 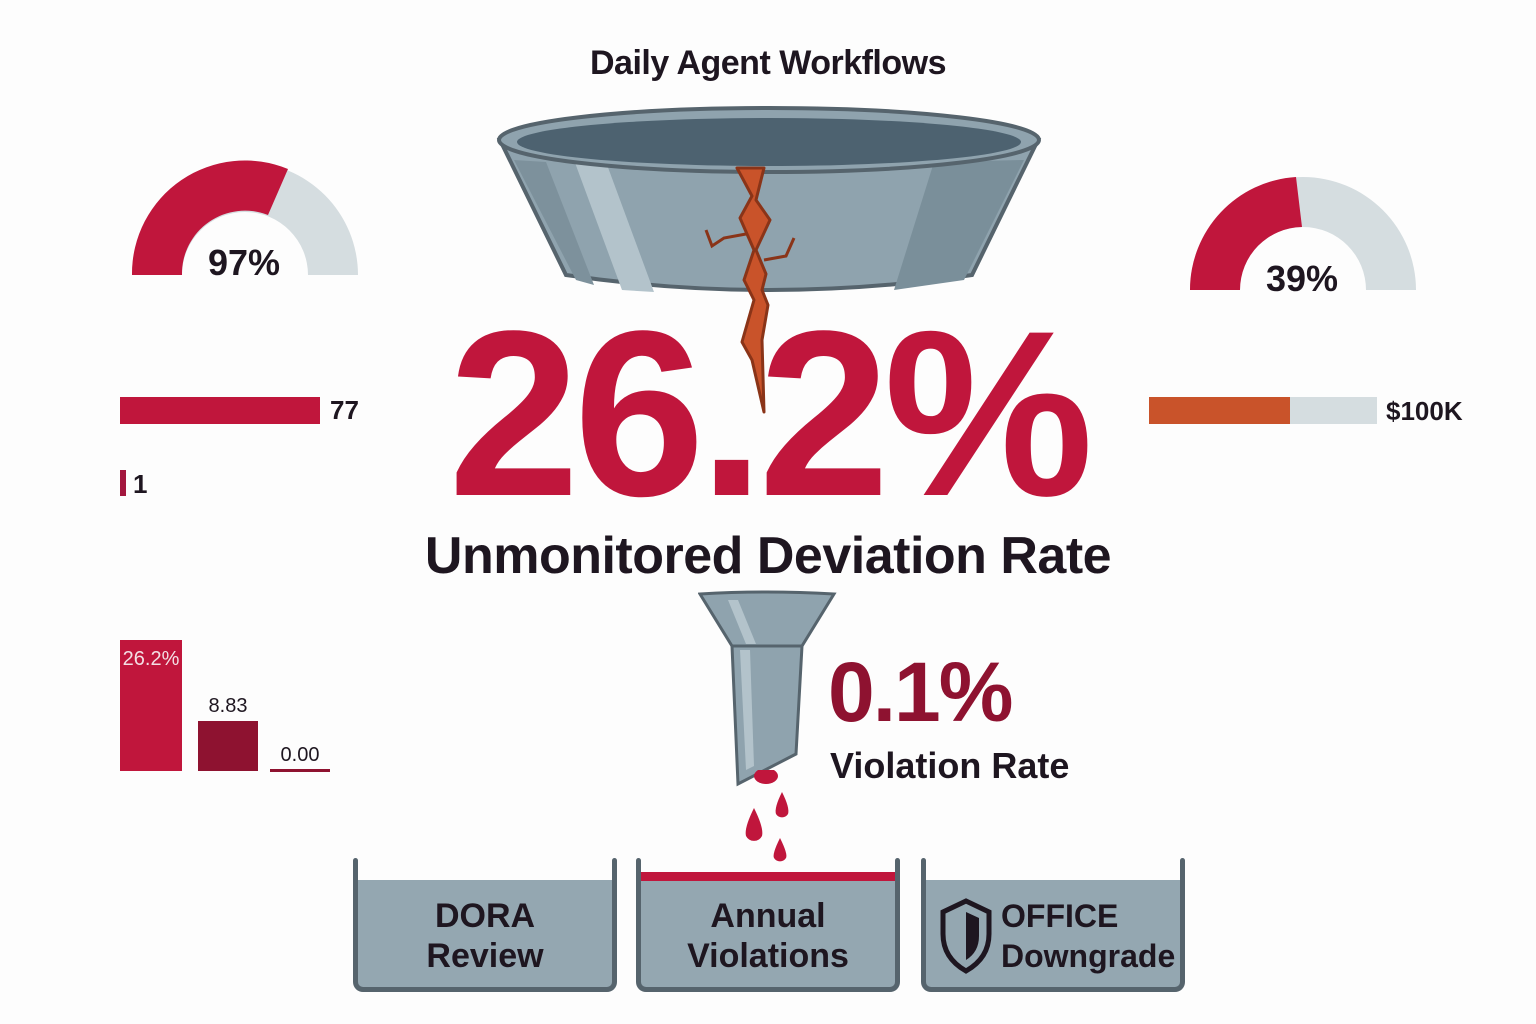 What do you see at coordinates (1302, 233) in the screenshot?
I see `gauge-right` at bounding box center [1302, 233].